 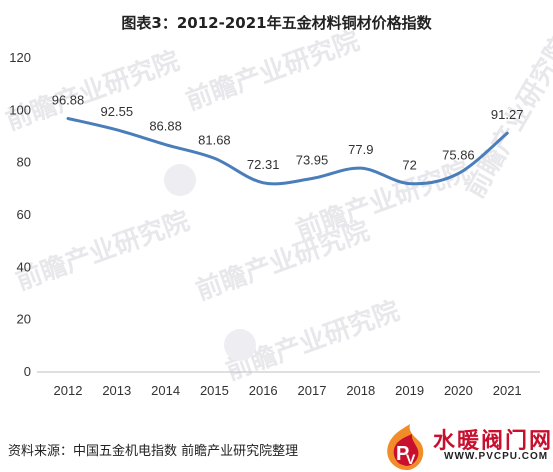 I want to click on x-tick-label: 2014, so click(x=165, y=390).